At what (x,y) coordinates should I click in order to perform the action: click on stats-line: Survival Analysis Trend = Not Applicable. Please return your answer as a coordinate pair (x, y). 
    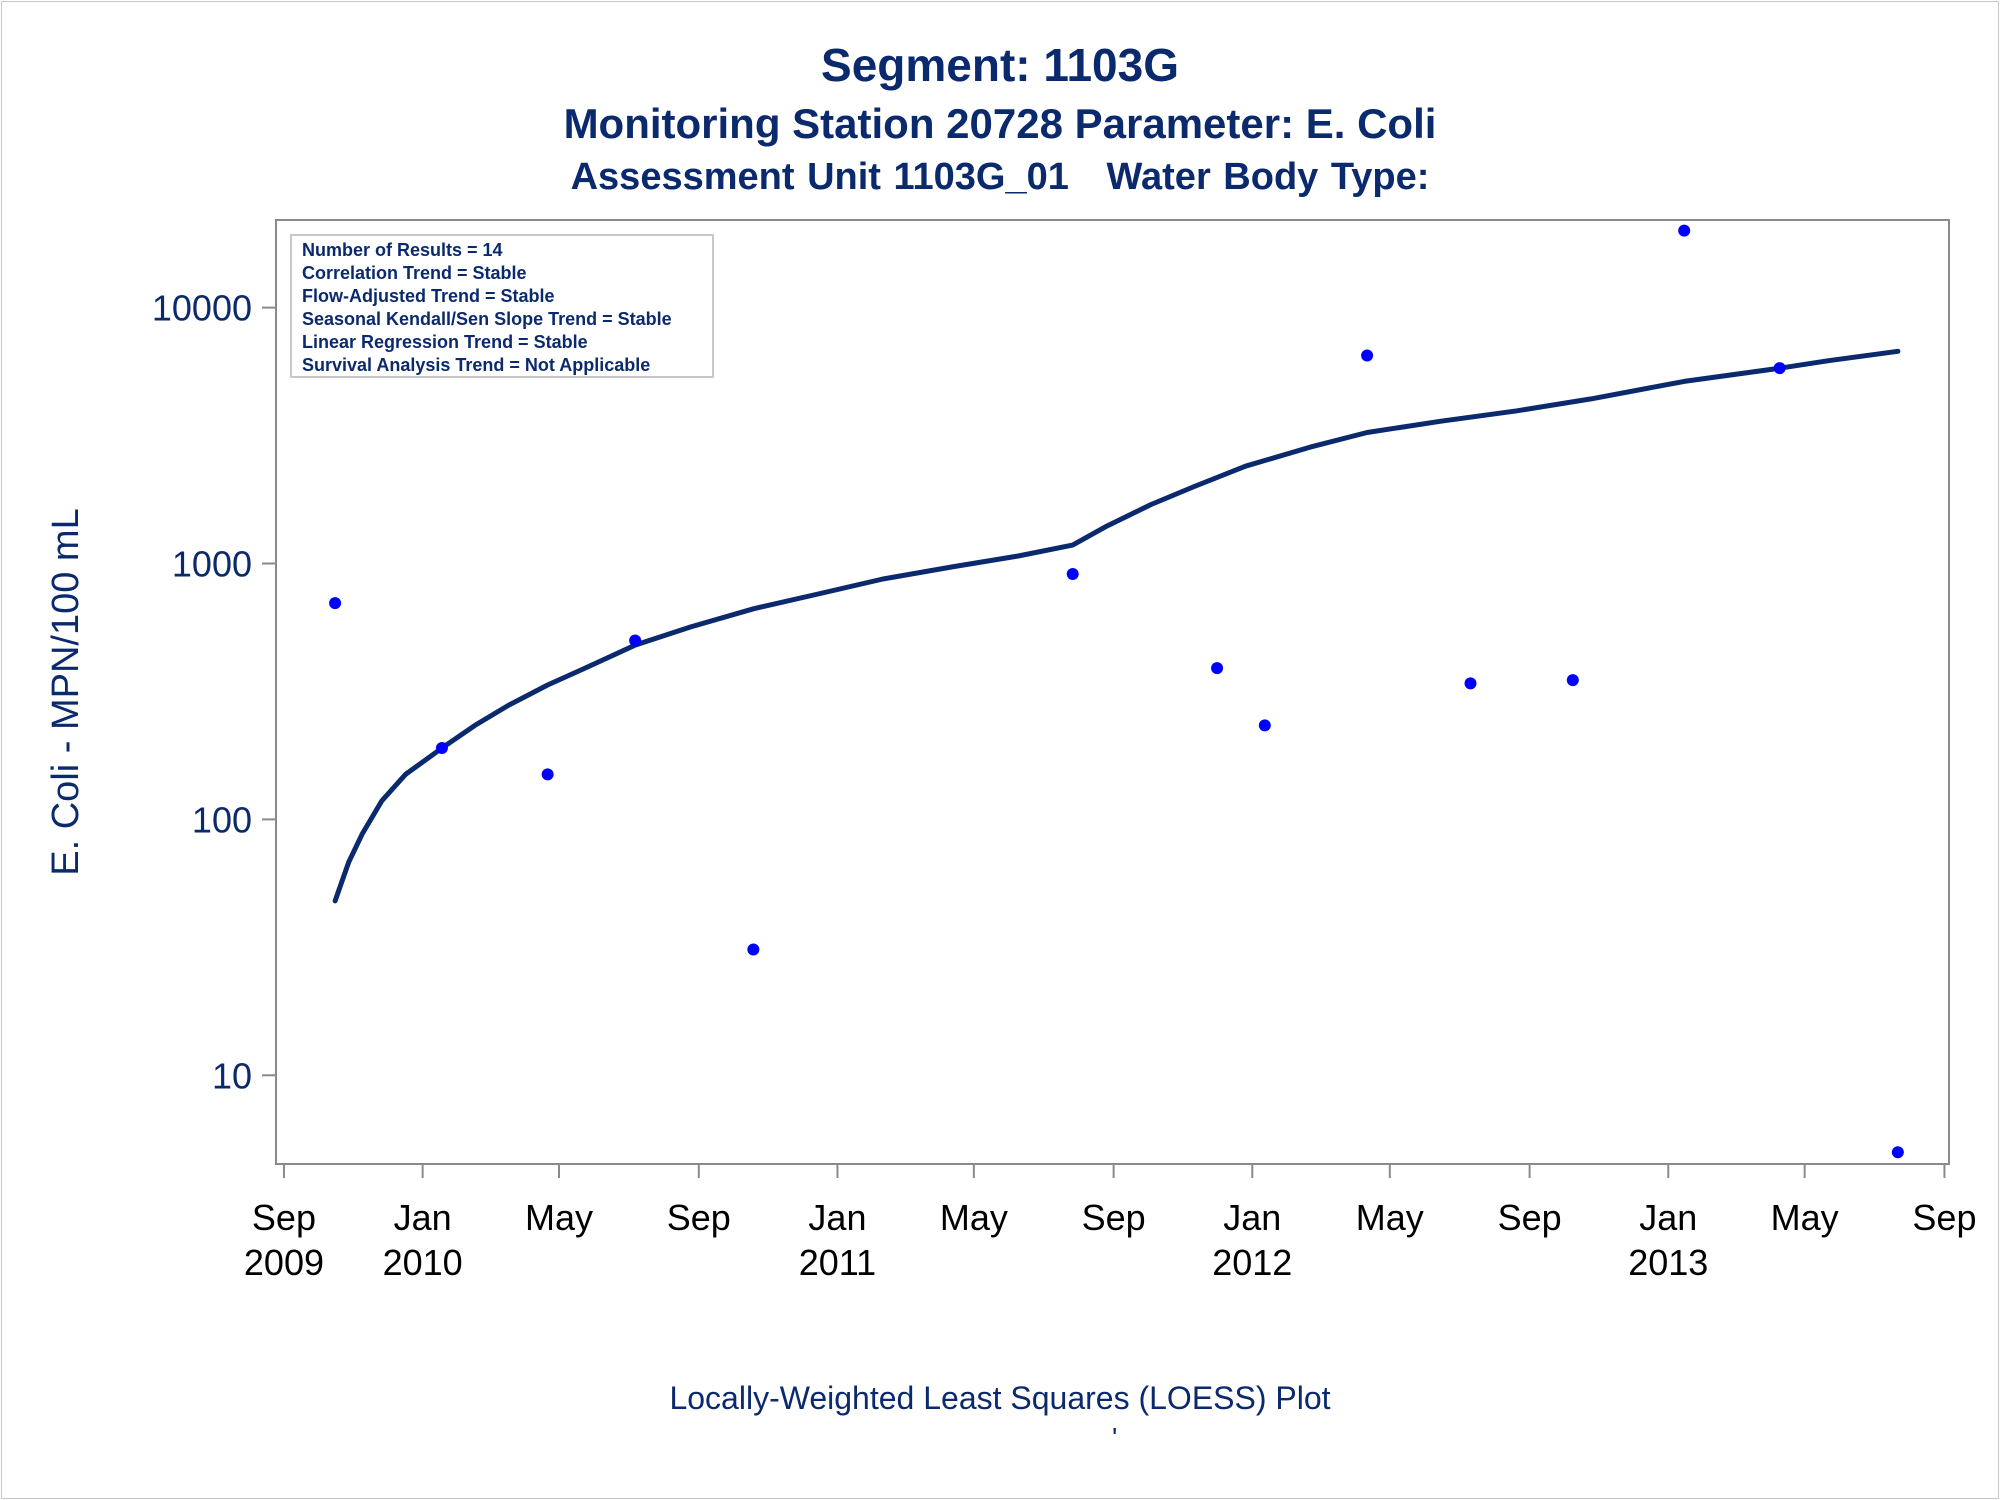
    Looking at the image, I should click on (476, 365).